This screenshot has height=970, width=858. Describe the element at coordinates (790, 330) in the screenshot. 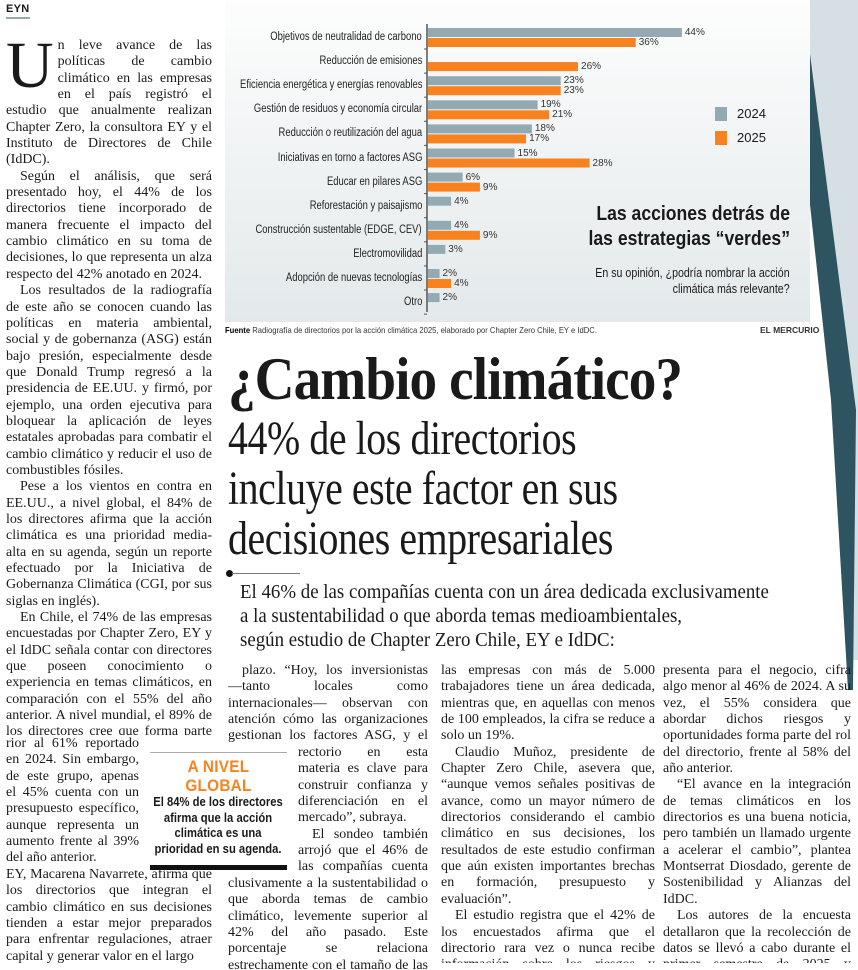

I see `chart-credit: EL MERCURIO` at that location.